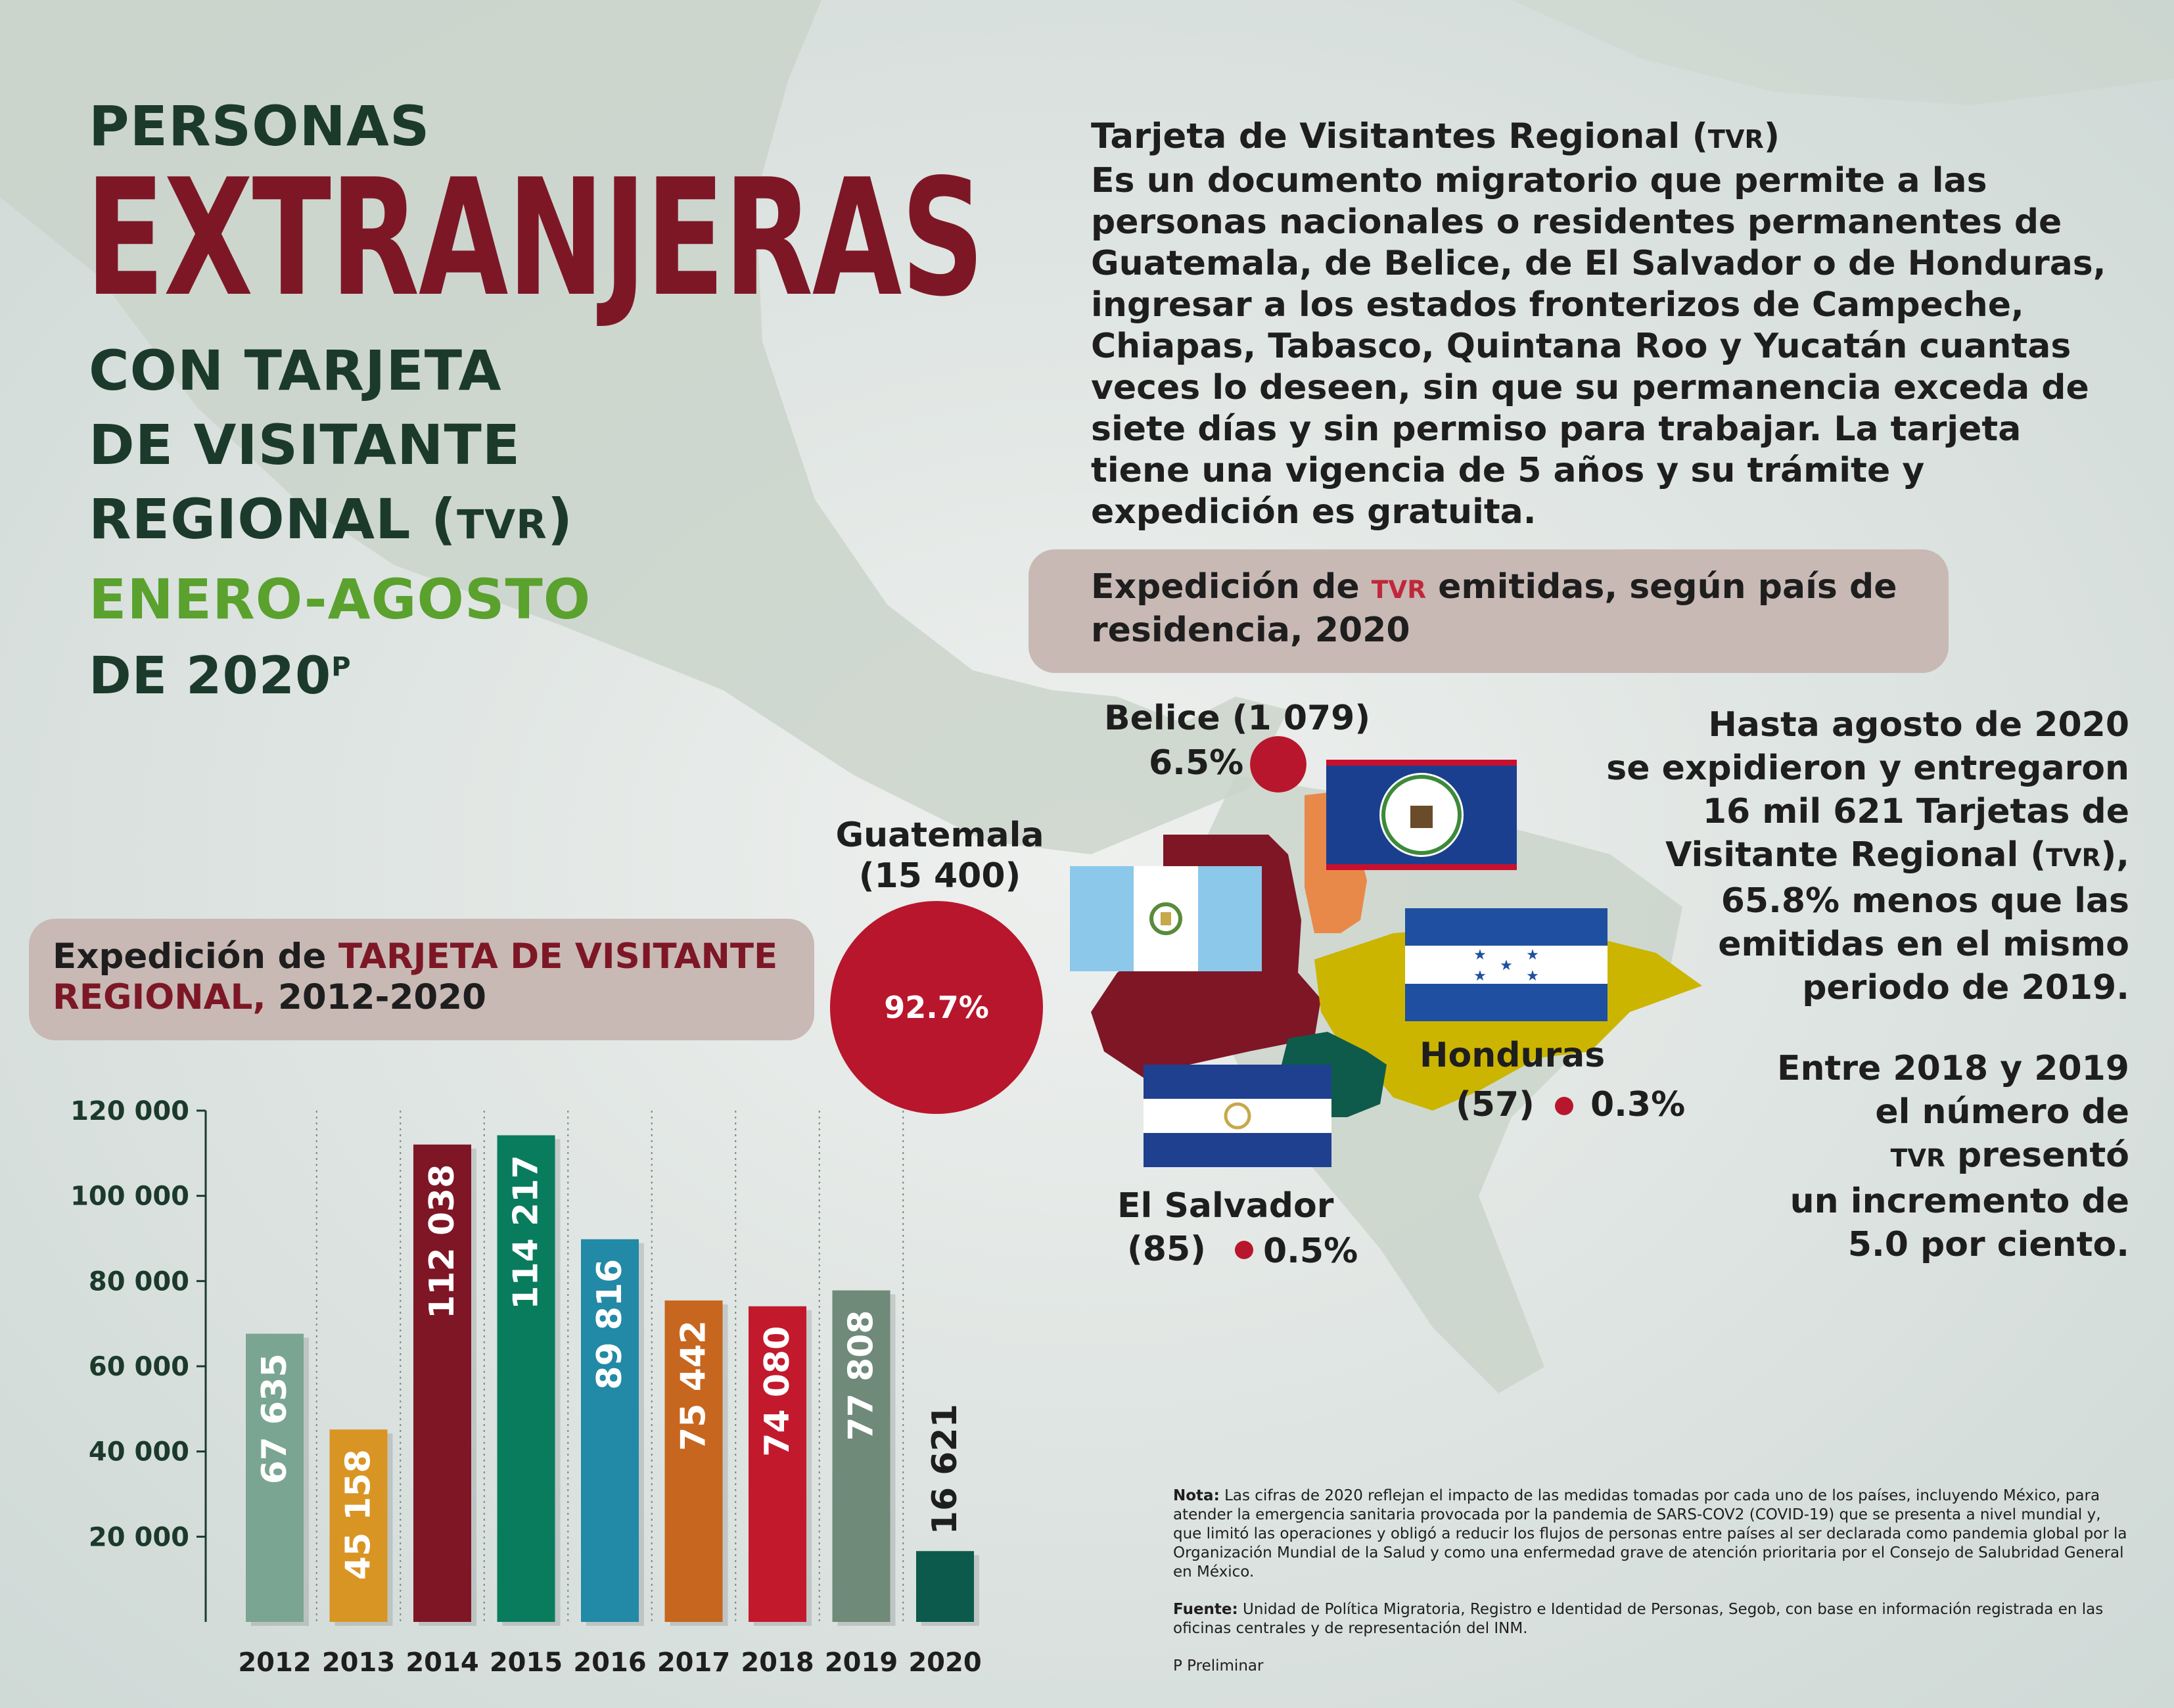 The width and height of the screenshot is (2174, 1708). What do you see at coordinates (1226, 1206) in the screenshot?
I see `el-salvador-name: El Salvador` at bounding box center [1226, 1206].